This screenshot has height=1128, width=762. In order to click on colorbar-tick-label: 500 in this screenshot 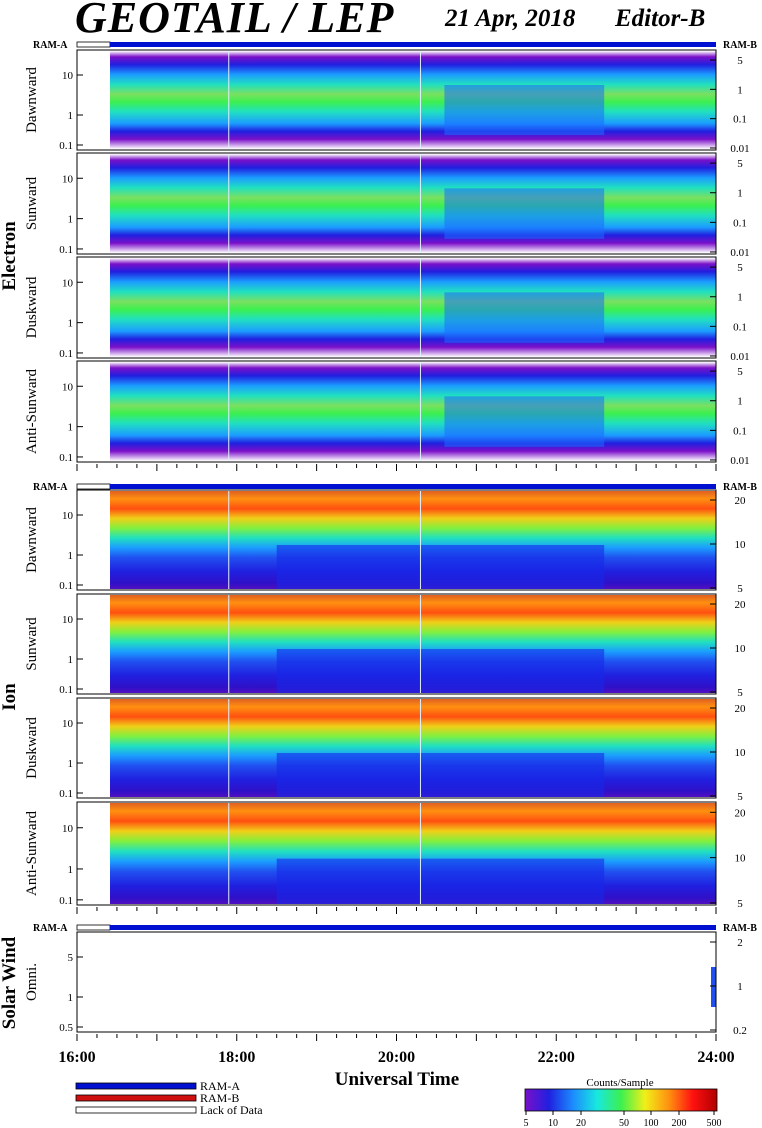, I will do `click(714, 1123)`.